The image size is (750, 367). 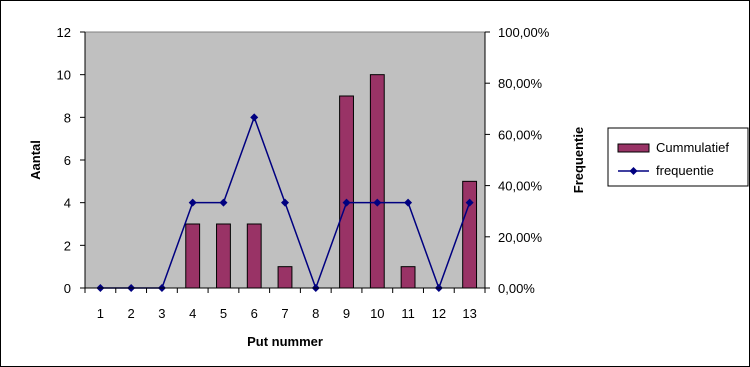 I want to click on x-axis-title: Put nummer, so click(x=285, y=341).